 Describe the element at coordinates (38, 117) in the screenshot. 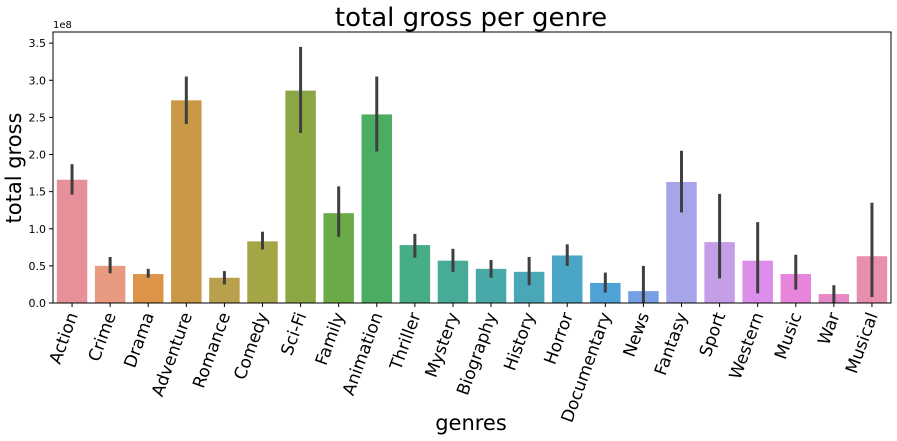

I see `y-tick-label: 2.5` at that location.